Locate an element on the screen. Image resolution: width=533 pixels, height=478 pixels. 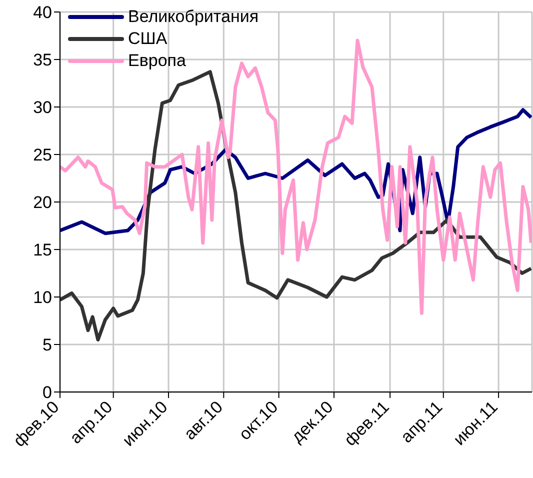
y-tick-label: 5 is located at coordinates (47, 345).